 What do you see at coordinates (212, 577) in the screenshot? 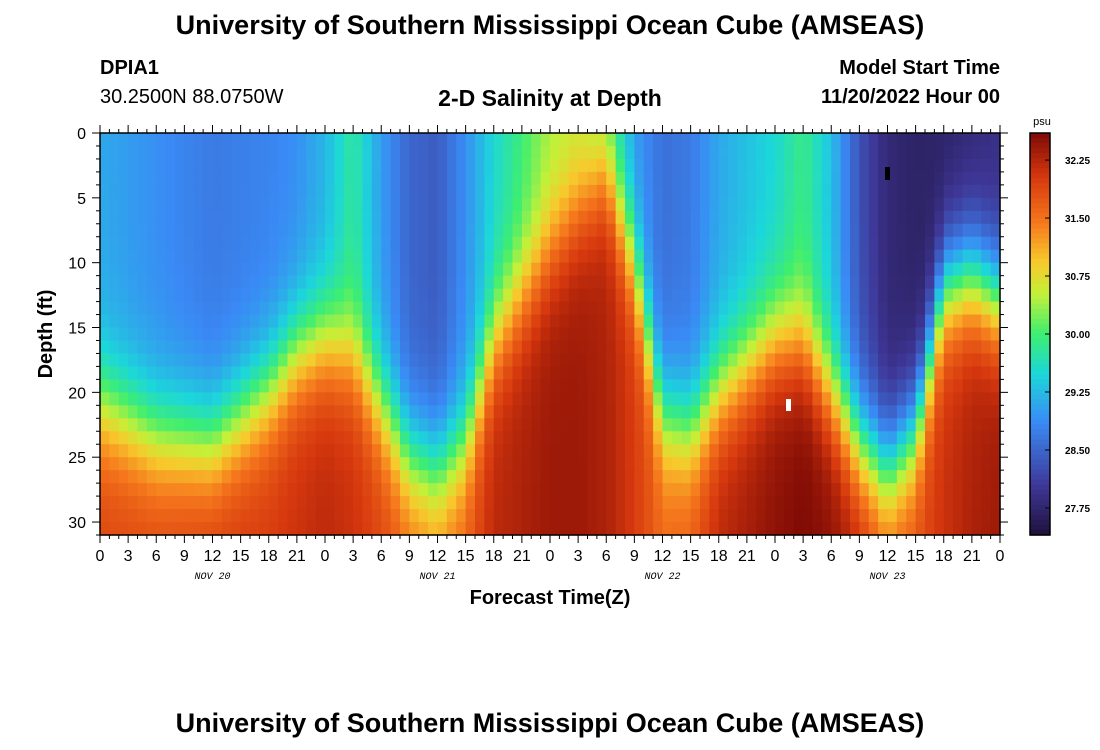
I see `day-label: NOV 20` at bounding box center [212, 577].